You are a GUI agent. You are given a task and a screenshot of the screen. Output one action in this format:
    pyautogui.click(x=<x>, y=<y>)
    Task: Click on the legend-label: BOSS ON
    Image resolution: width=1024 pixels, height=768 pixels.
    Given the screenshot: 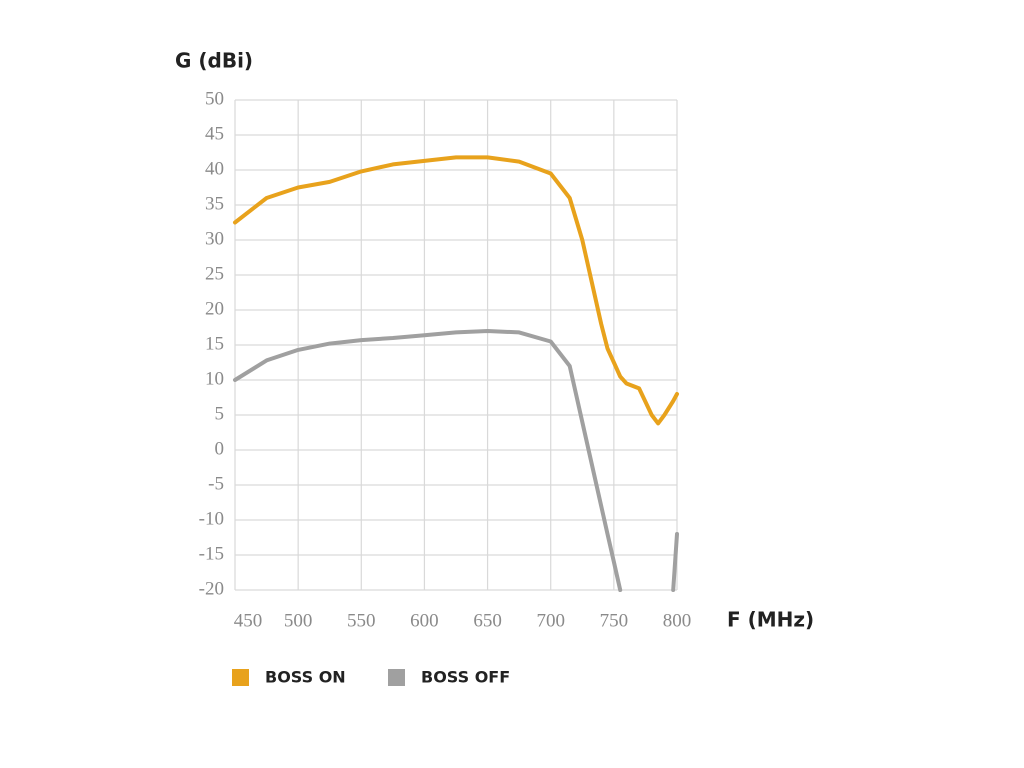 What is the action you would take?
    pyautogui.click(x=305, y=677)
    